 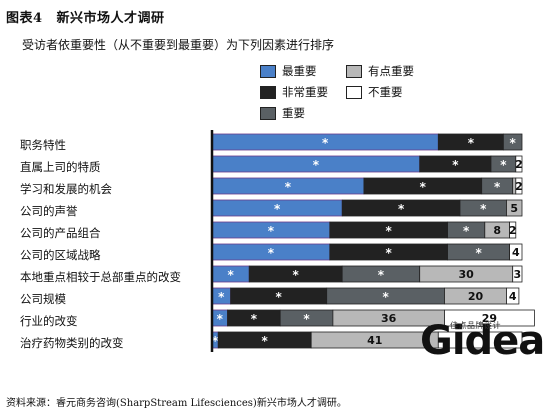 I want to click on legend-item-not: 不重要, so click(x=374, y=92).